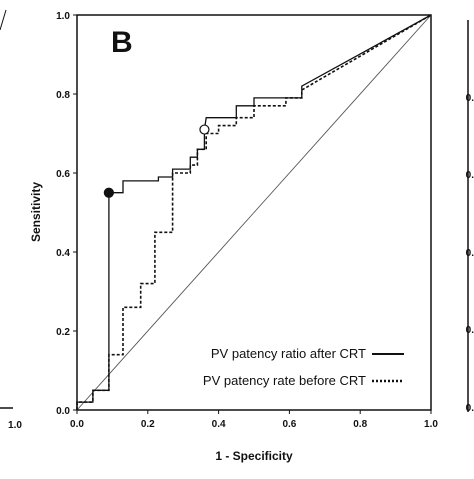 The width and height of the screenshot is (474, 479). Describe the element at coordinates (15, 425) in the screenshot. I see `left-panel-tick-label: 1.0` at that location.